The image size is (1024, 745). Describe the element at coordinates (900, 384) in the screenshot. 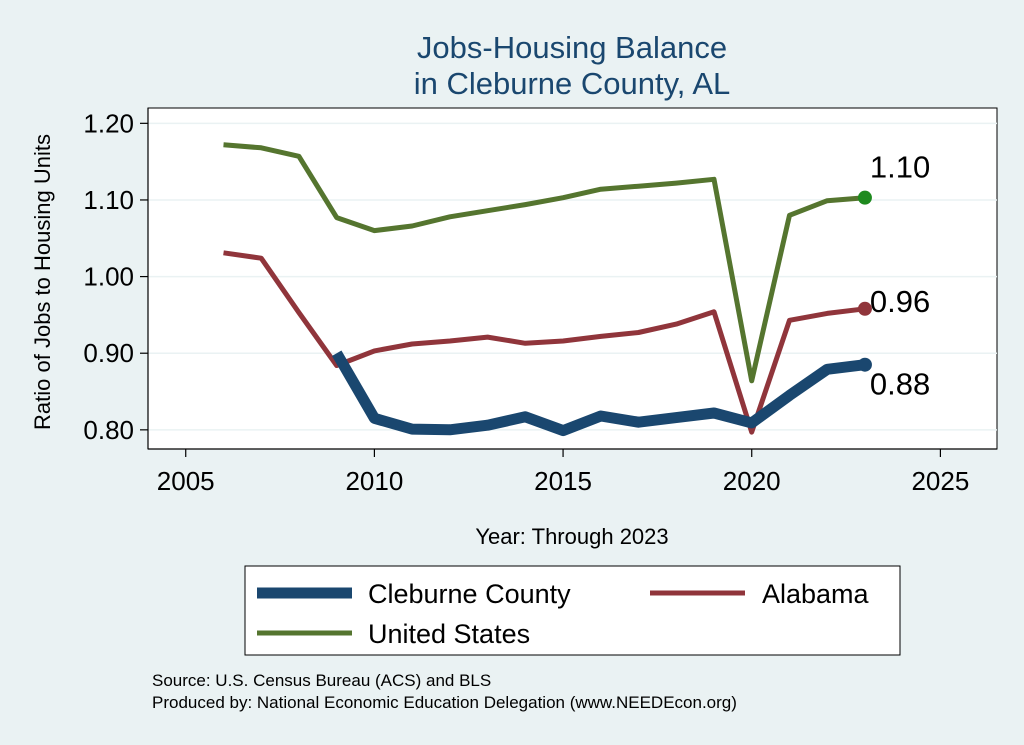

I see `end-label-cleburne-county: 0.88` at that location.